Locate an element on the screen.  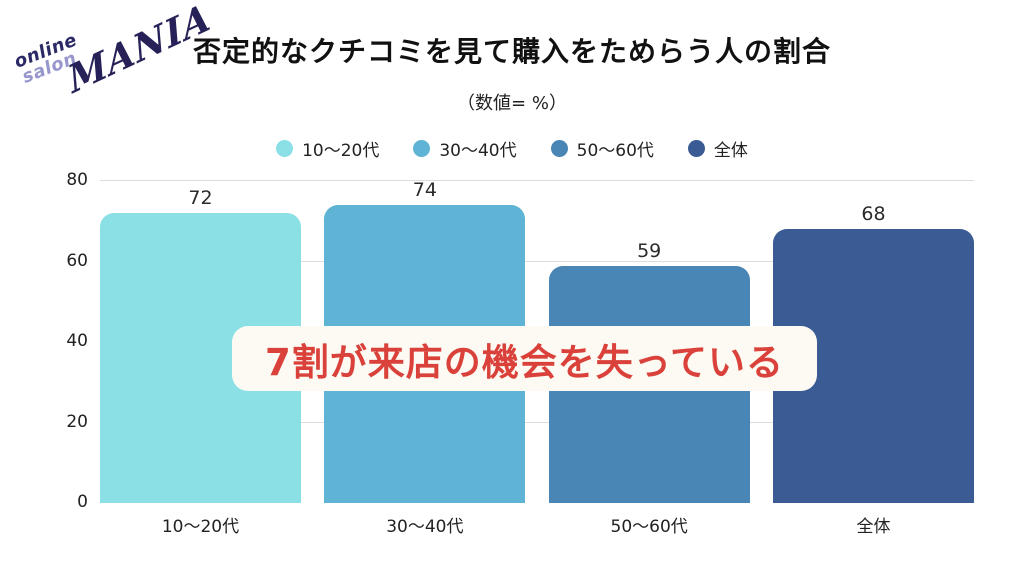
legend-item-10〜20代: 10〜20代 is located at coordinates (327, 148).